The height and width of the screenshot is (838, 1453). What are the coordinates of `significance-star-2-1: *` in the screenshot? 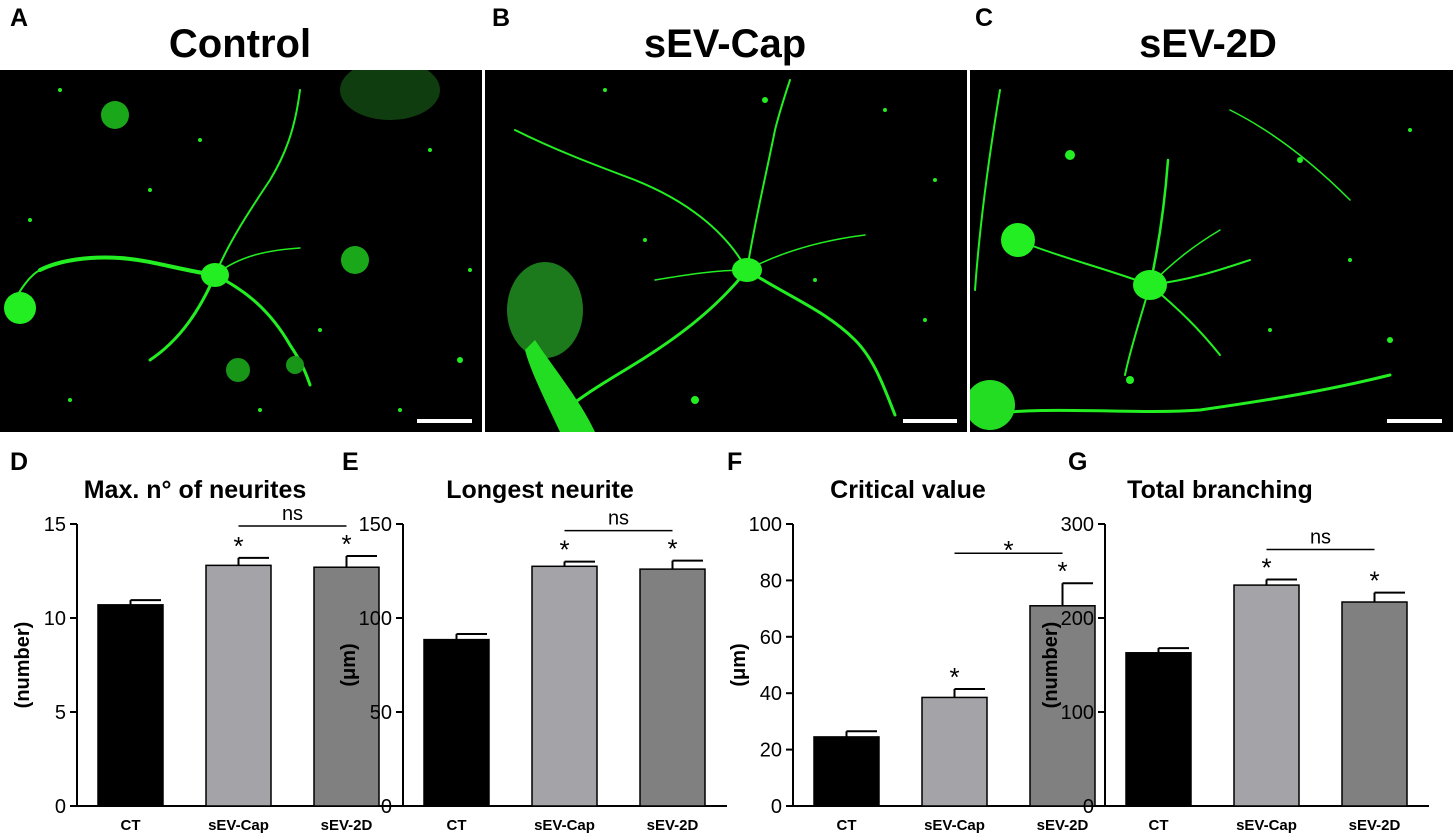 It's located at (954, 677).